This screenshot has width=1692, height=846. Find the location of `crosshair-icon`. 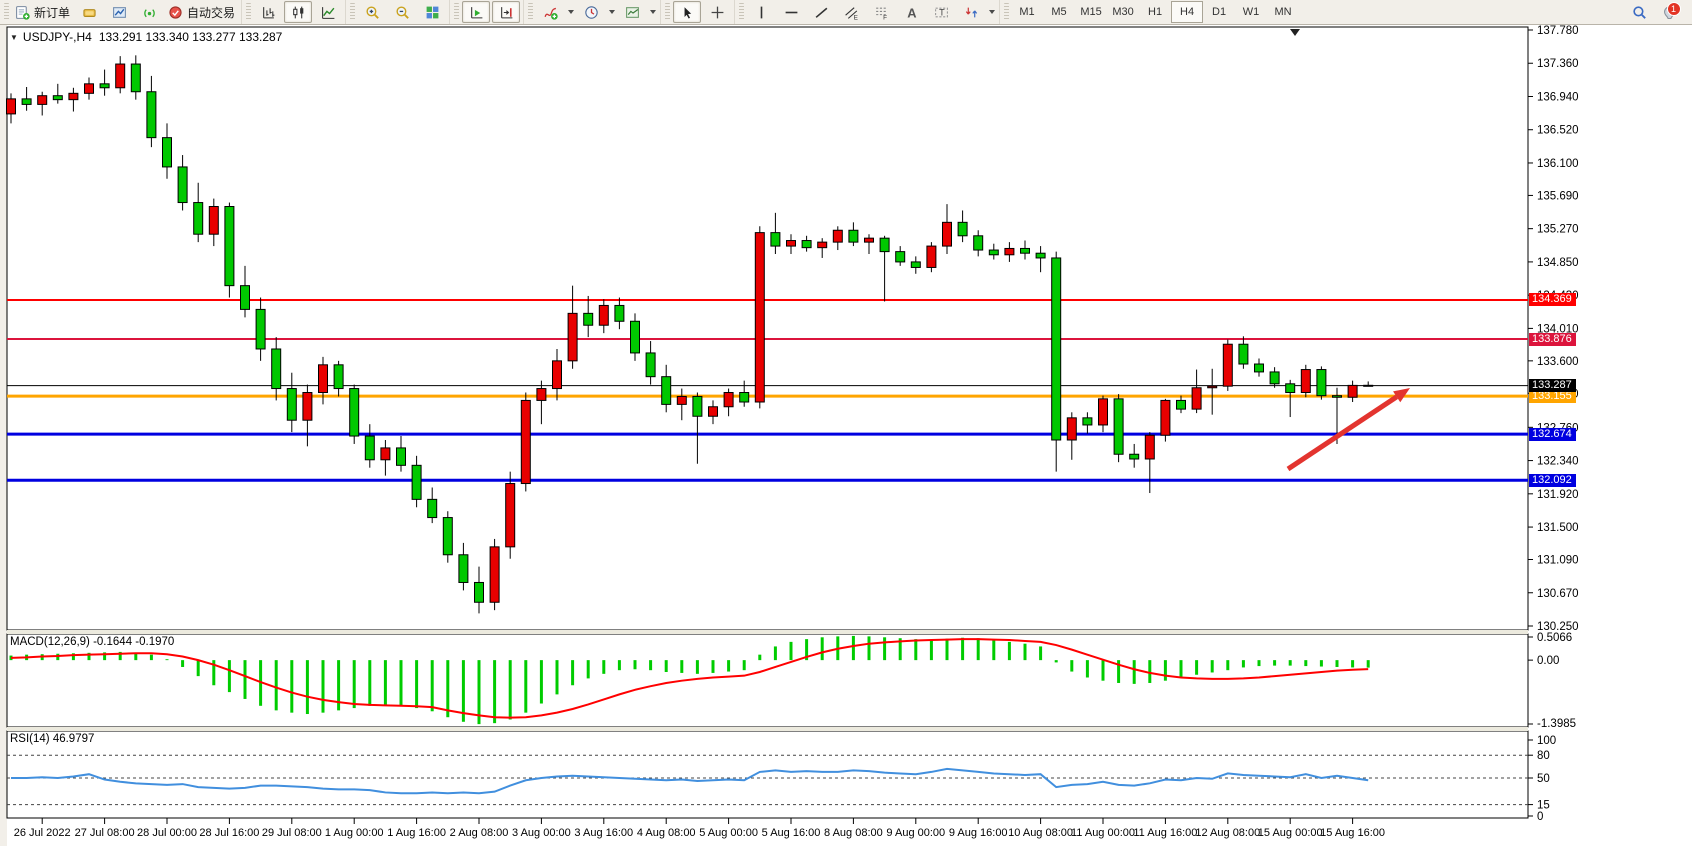

crosshair-icon is located at coordinates (717, 12).